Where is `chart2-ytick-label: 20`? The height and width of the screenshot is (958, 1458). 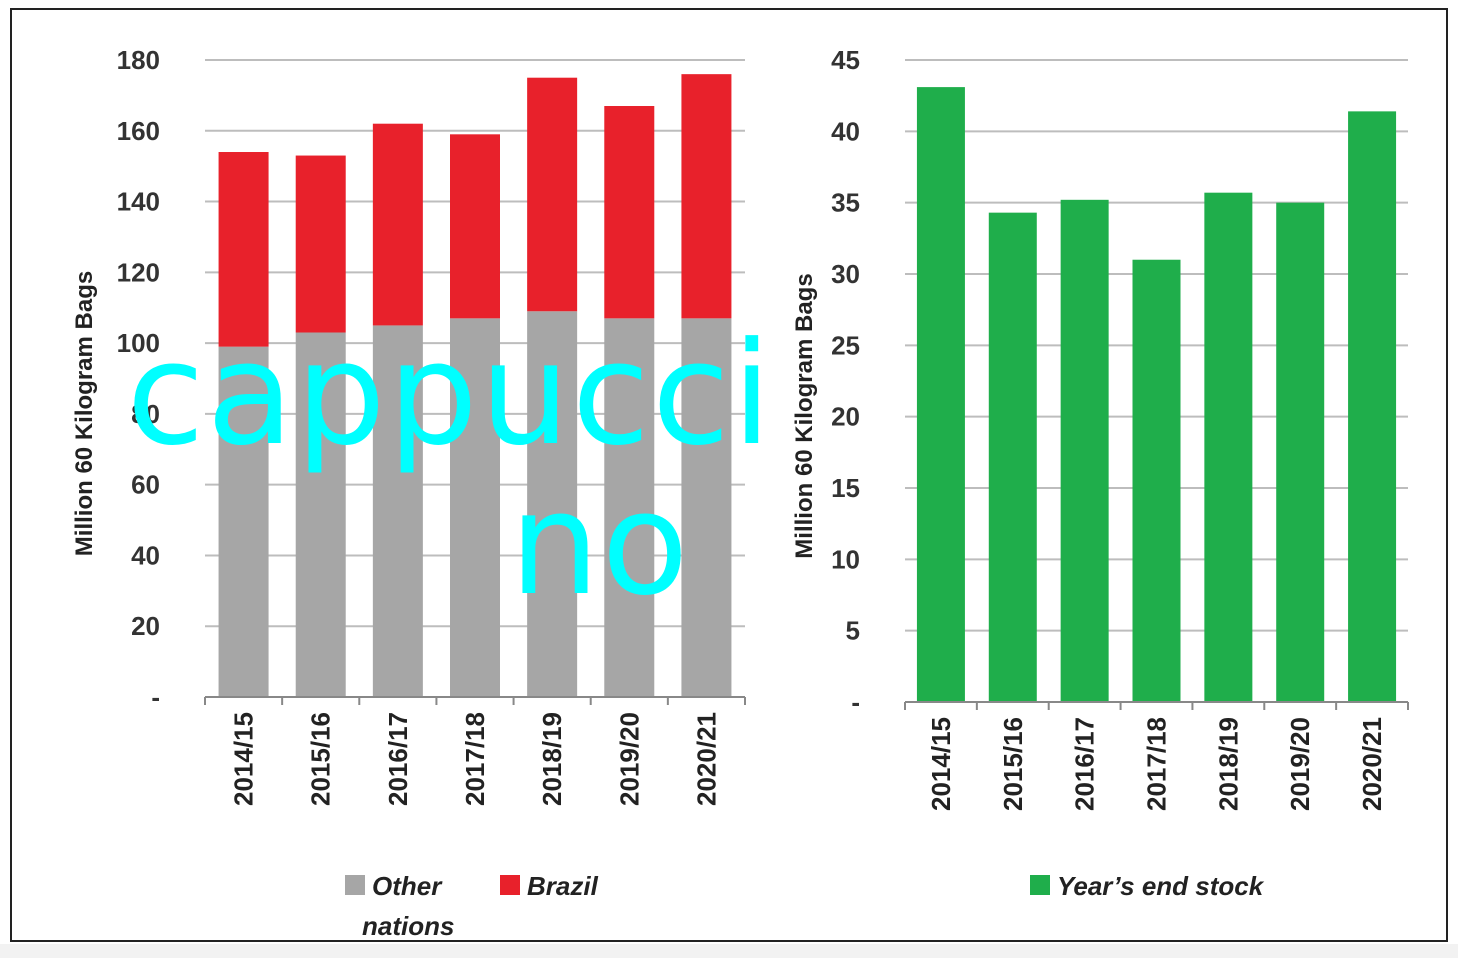
chart2-ytick-label: 20 is located at coordinates (845, 417).